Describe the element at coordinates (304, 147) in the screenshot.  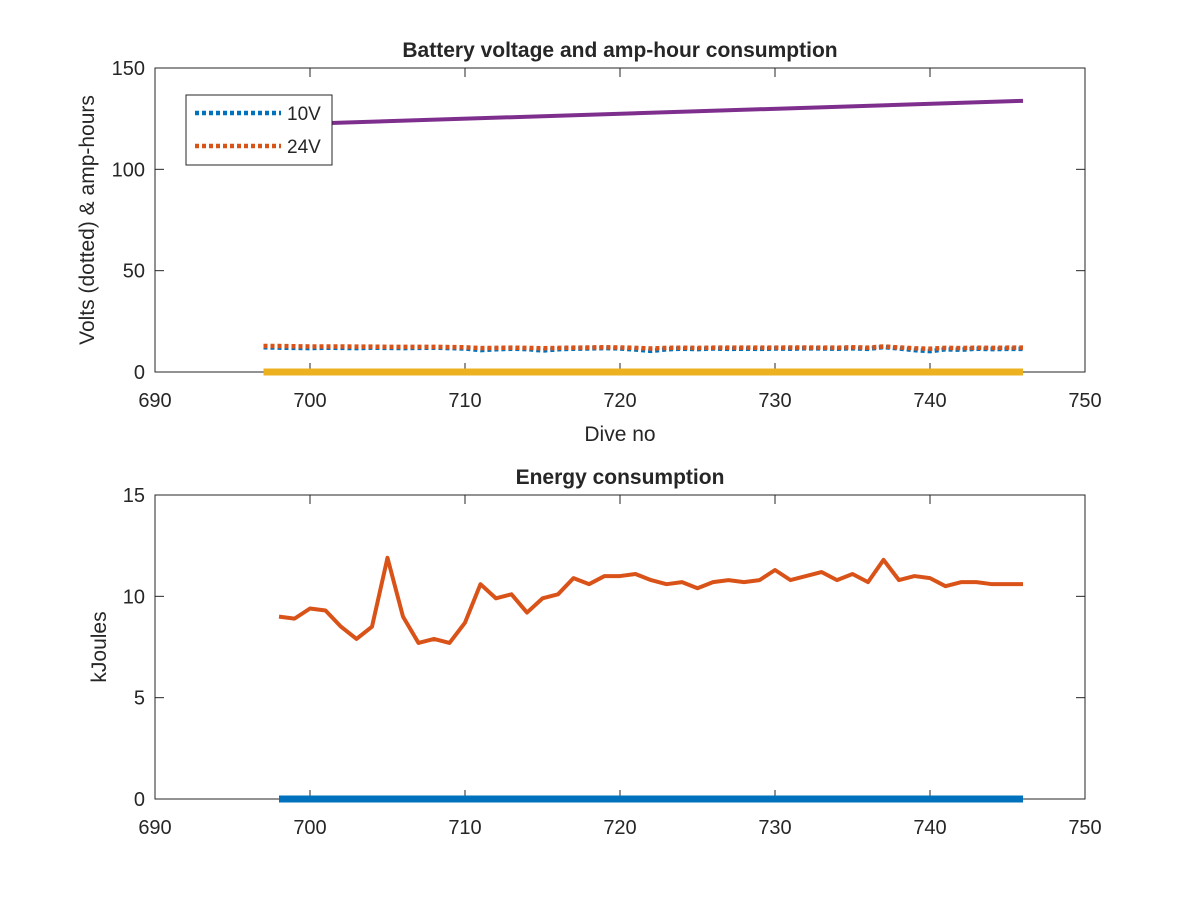
I see `legend-label-24v: 24V` at that location.